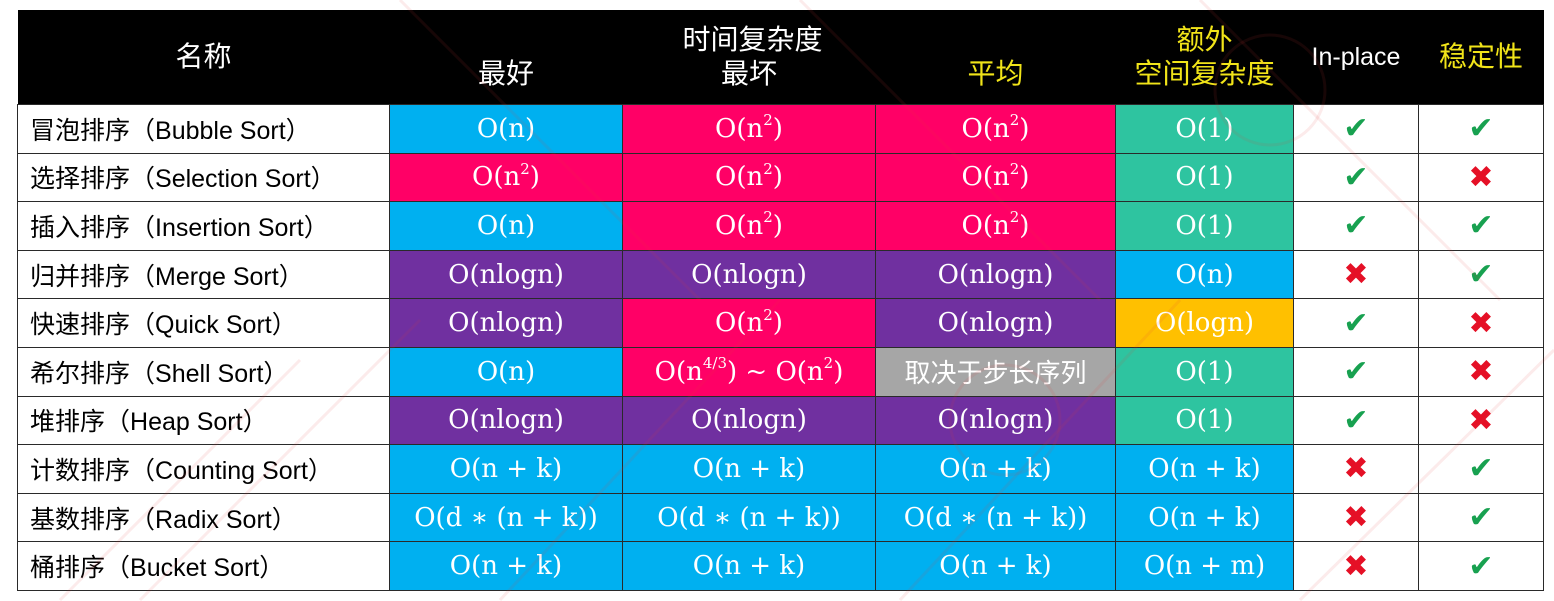  Describe the element at coordinates (203, 420) in the screenshot. I see `algorithm-name: 堆排序（Heap Sort）` at that location.